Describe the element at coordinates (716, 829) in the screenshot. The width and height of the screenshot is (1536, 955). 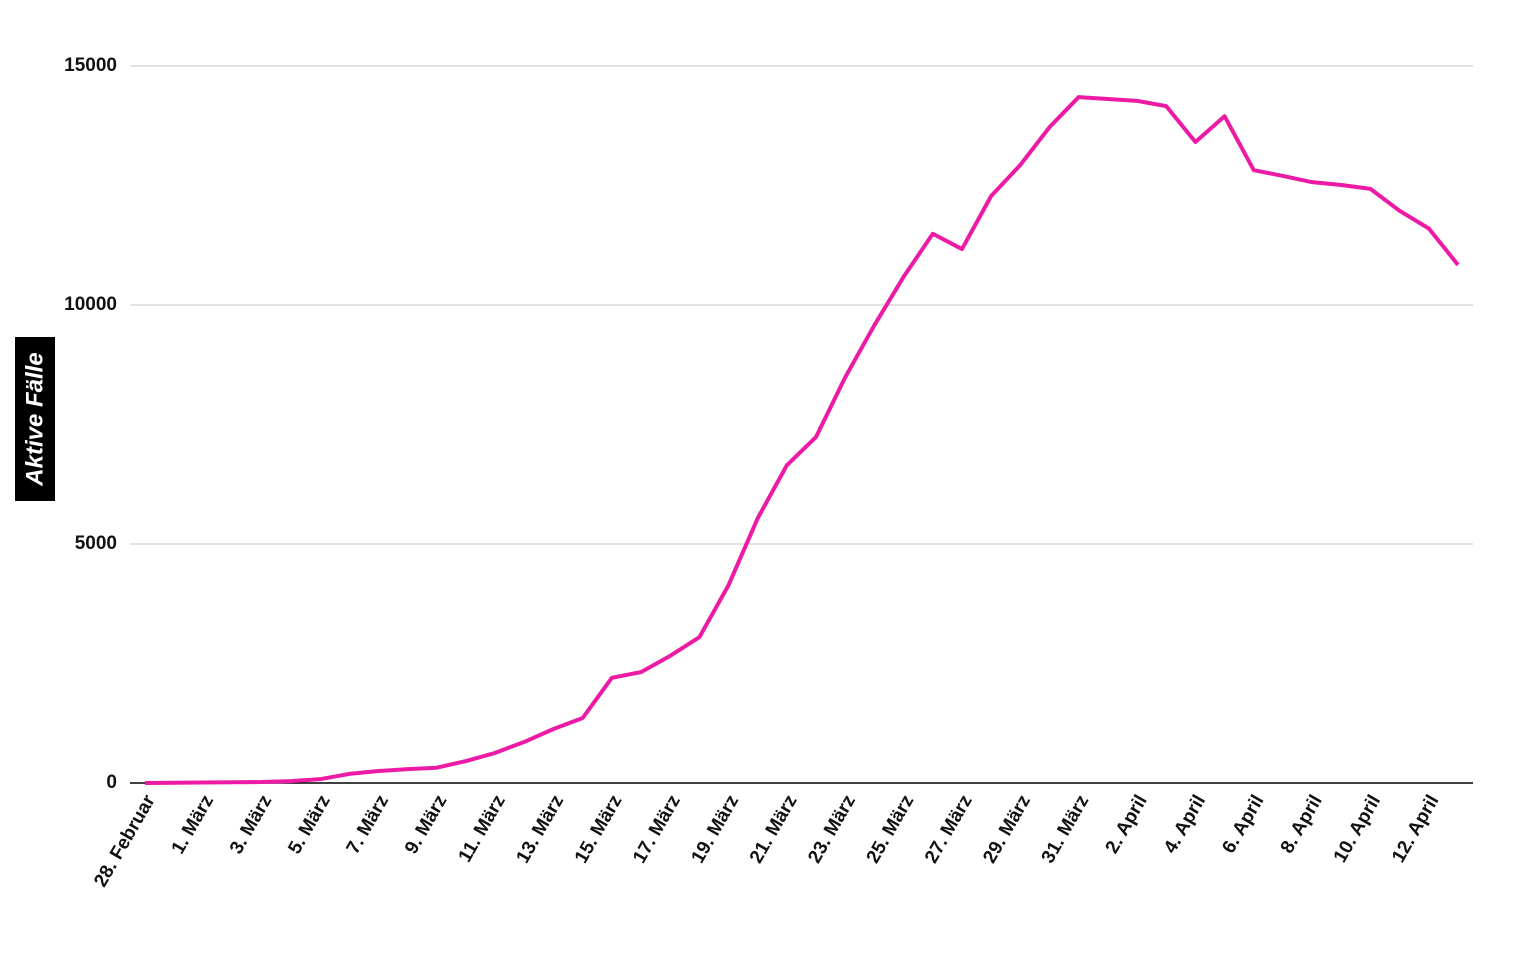
I see `x-tick-label: 19. März` at that location.